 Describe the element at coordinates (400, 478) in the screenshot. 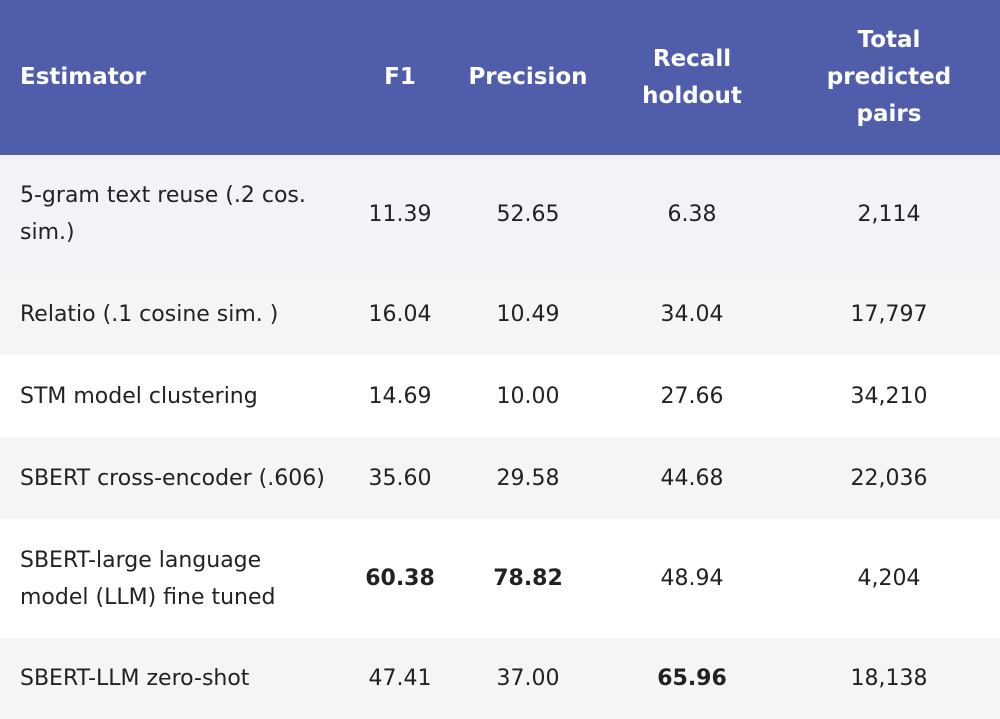

I see `cell-f1: 35.60` at that location.